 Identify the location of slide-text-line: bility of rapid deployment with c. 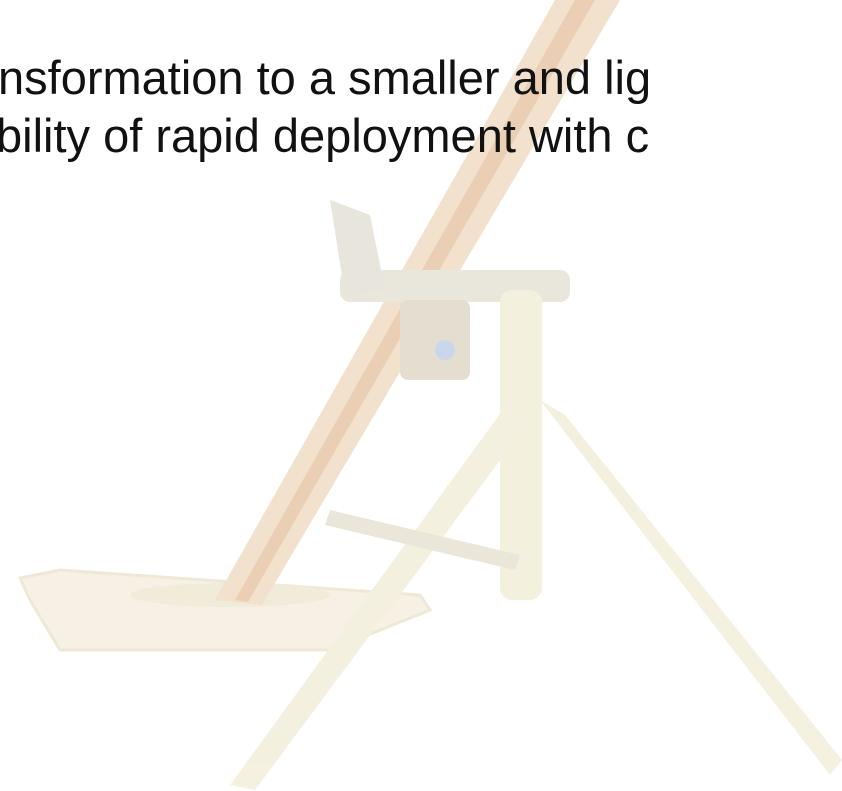
(324, 135).